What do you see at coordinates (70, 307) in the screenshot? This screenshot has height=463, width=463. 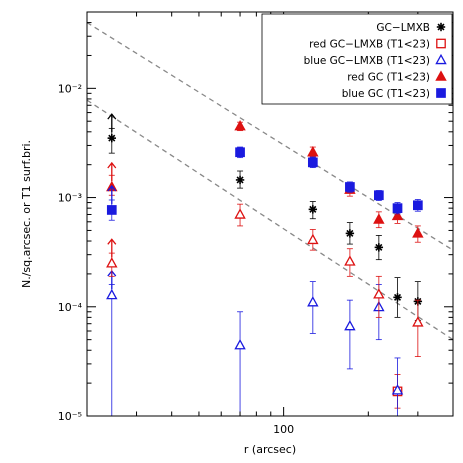 I see `y-tick-label: 10⁻⁴` at bounding box center [70, 307].